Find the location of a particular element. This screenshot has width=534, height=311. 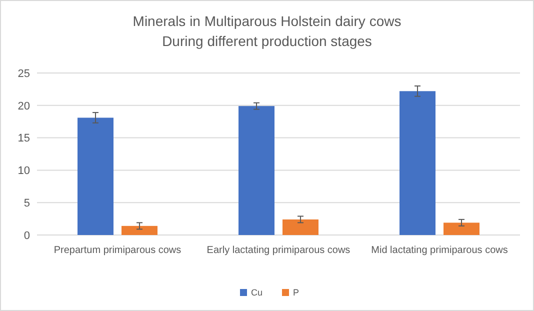

y-tick-label: 0 is located at coordinates (27, 236).